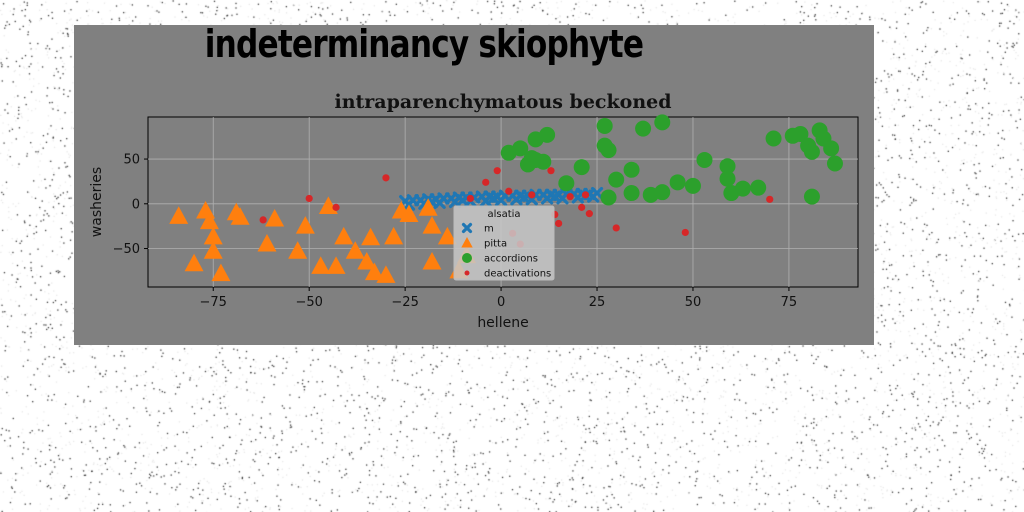 The image size is (1024, 512). What do you see at coordinates (502, 323) in the screenshot?
I see `x-axis-label: hellene` at bounding box center [502, 323].